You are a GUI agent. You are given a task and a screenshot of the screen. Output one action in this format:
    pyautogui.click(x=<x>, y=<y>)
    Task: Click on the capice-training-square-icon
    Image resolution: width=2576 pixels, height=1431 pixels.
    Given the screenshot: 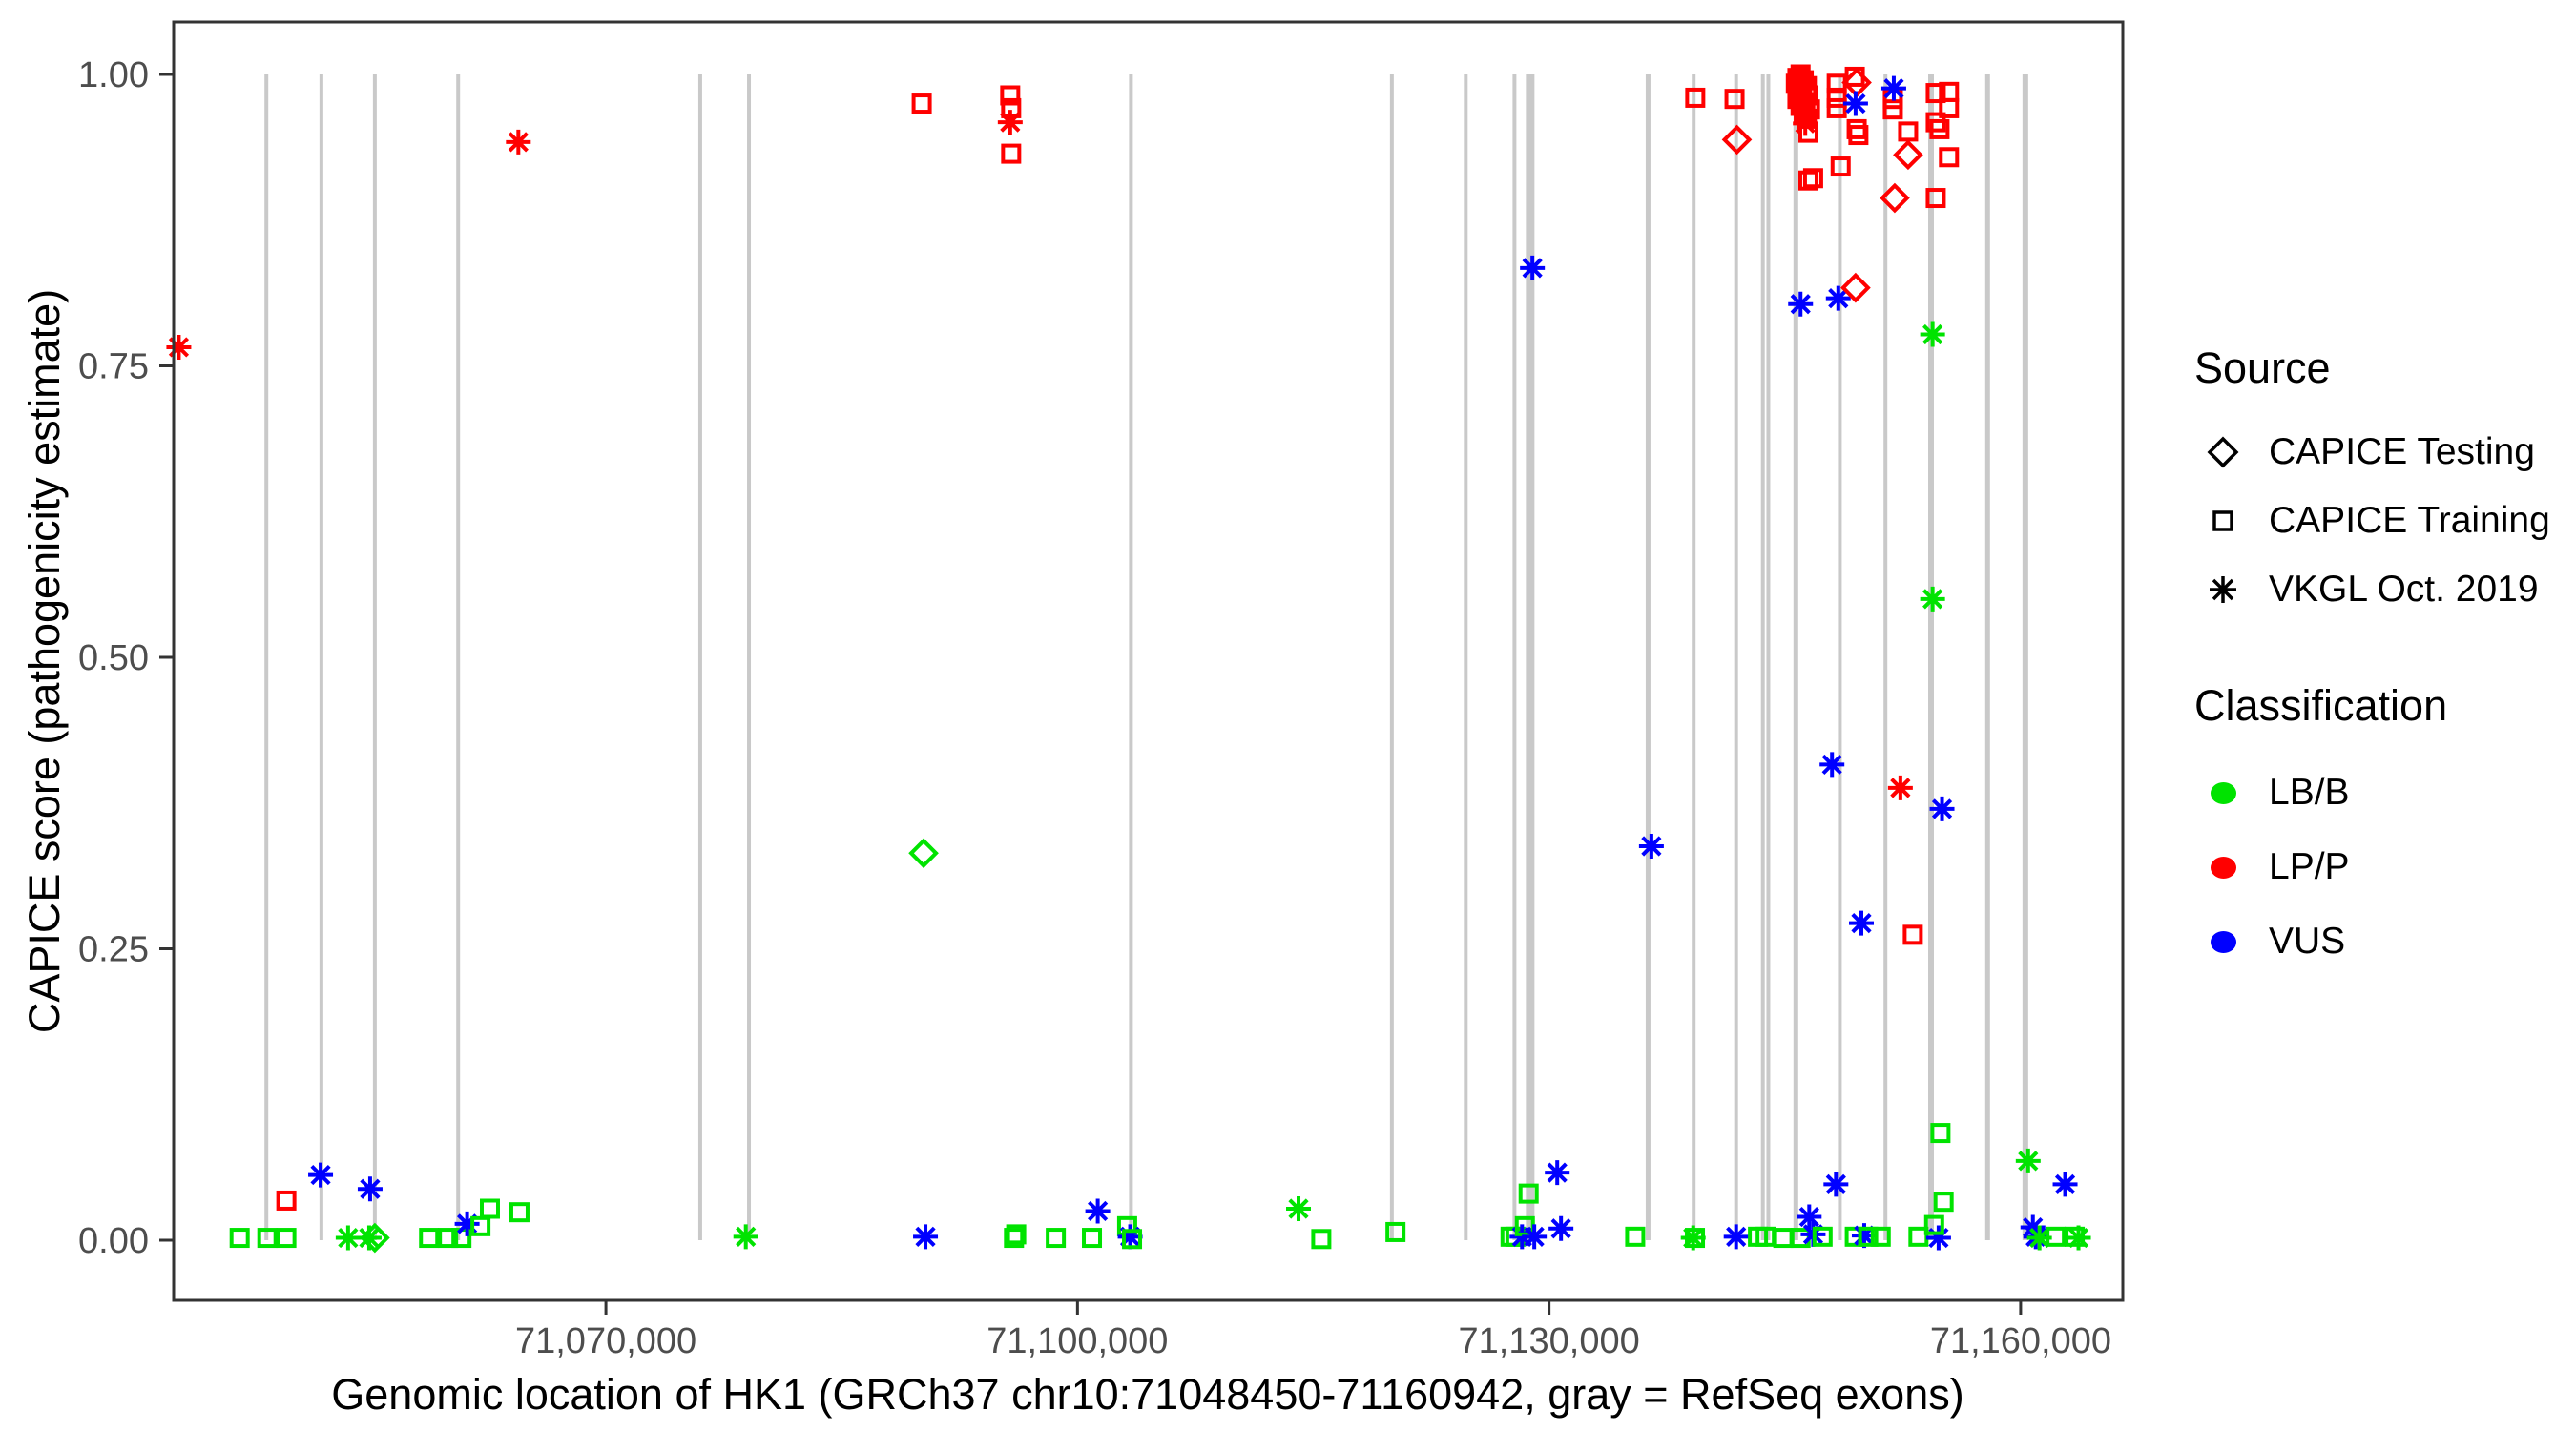 What is the action you would take?
    pyautogui.click(x=2222, y=520)
    